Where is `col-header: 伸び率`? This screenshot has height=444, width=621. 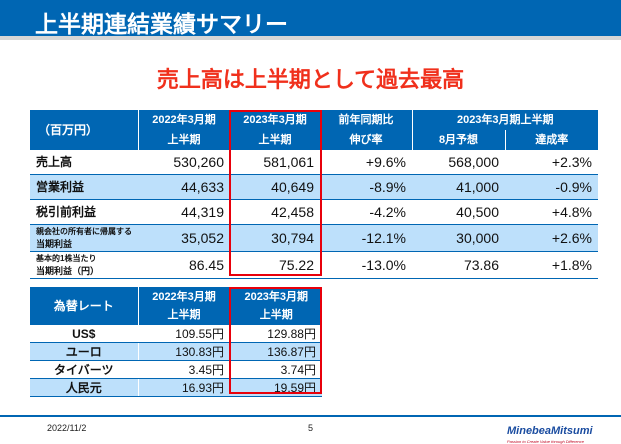
col-header: 伸び率 is located at coordinates (366, 140).